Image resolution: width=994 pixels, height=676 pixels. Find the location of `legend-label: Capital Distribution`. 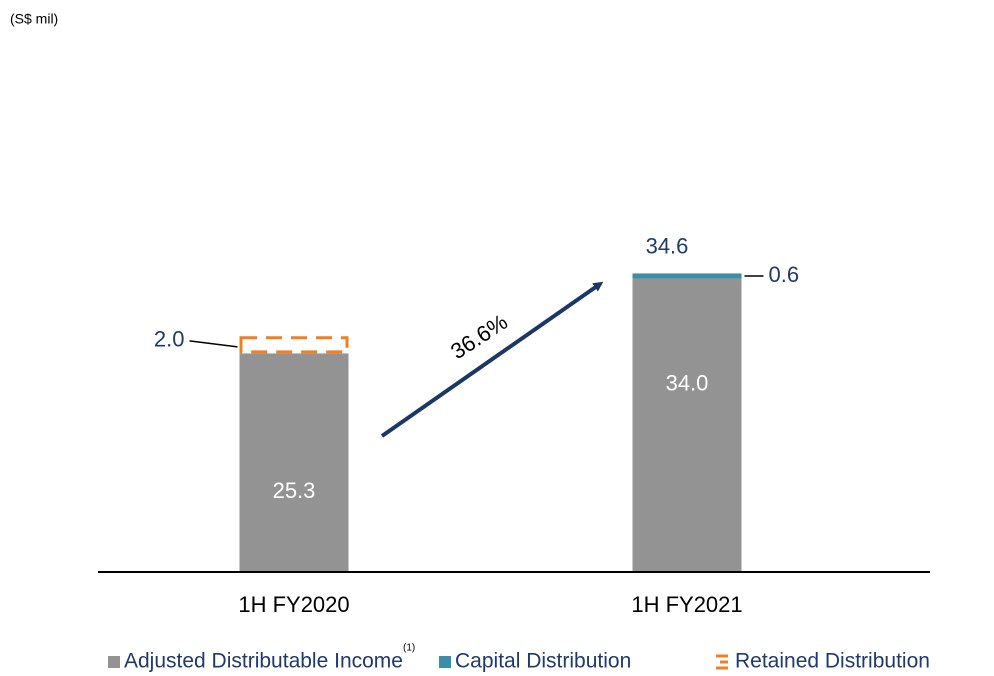

legend-label: Capital Distribution is located at coordinates (543, 661).